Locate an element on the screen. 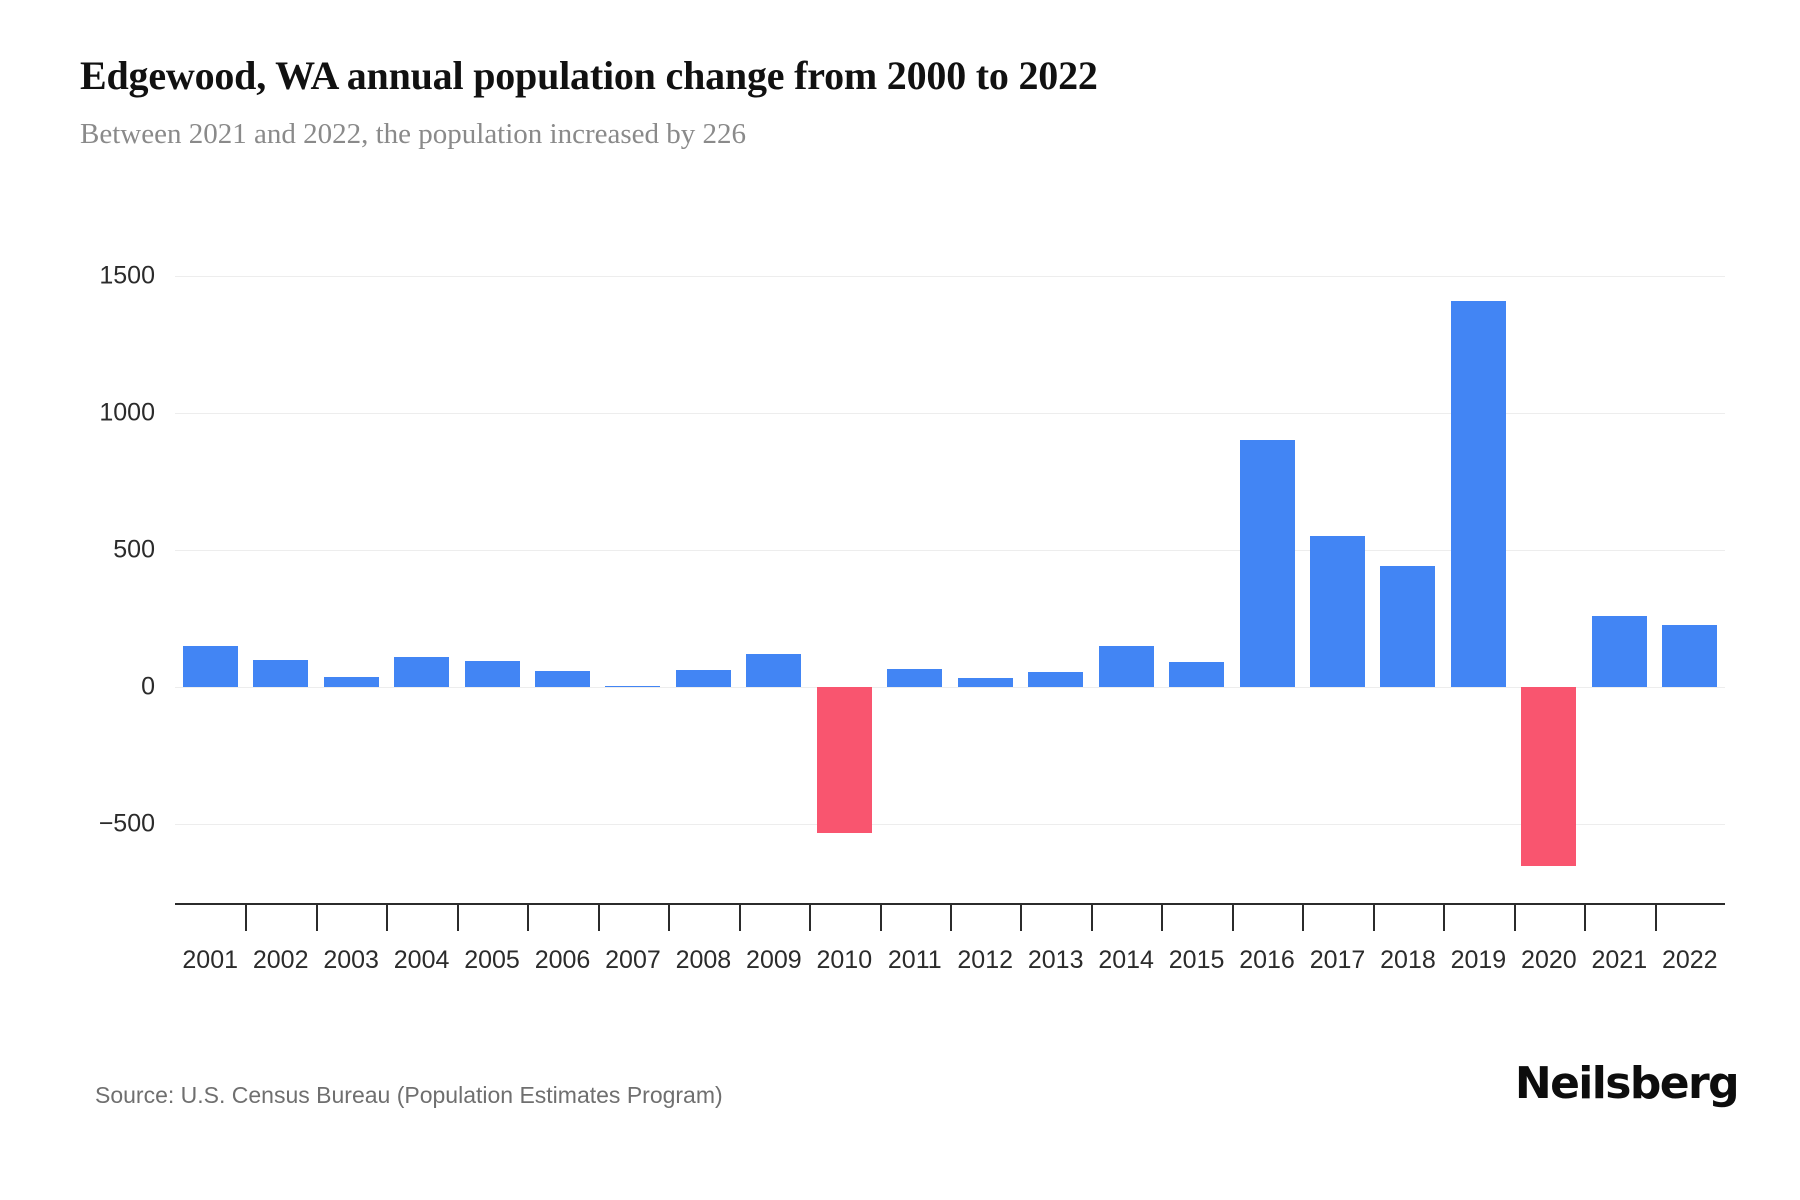 This screenshot has width=1800, height=1200. x-axis-label-2005: 2005 is located at coordinates (492, 960).